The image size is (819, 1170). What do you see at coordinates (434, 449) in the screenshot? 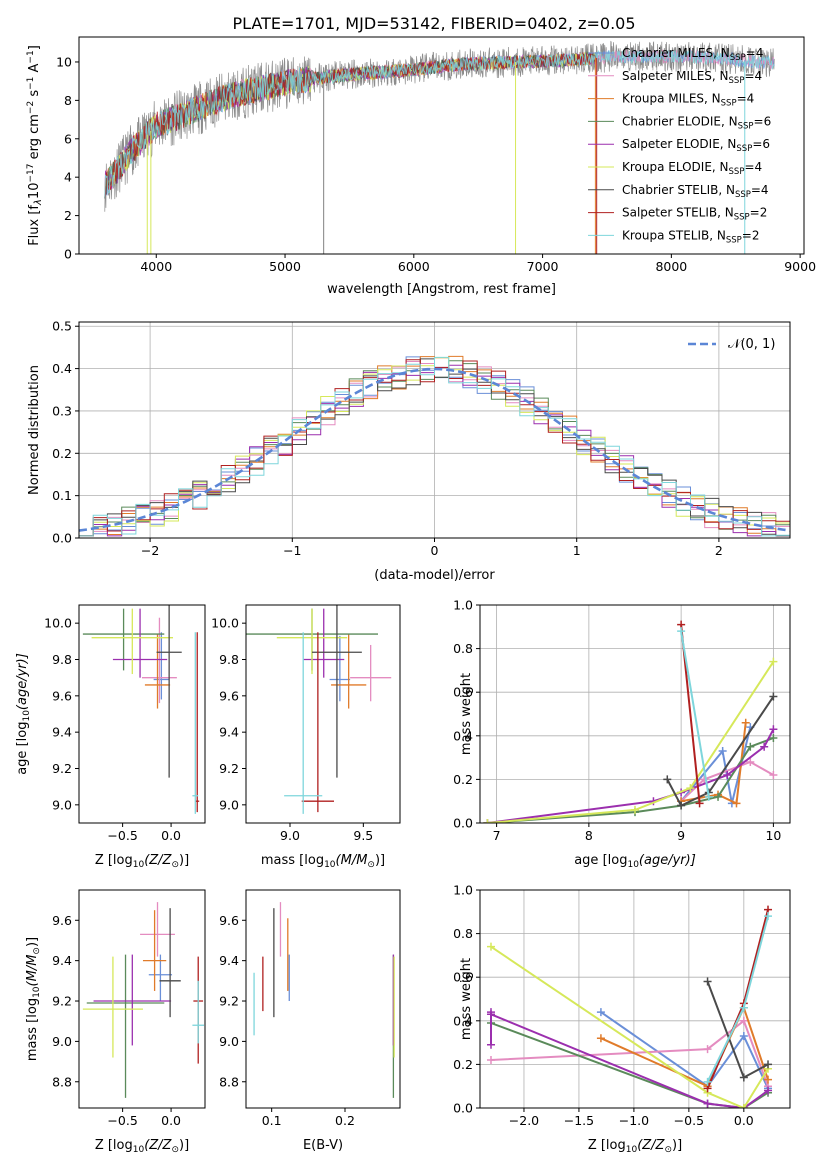
I see `normal-curve` at bounding box center [434, 449].